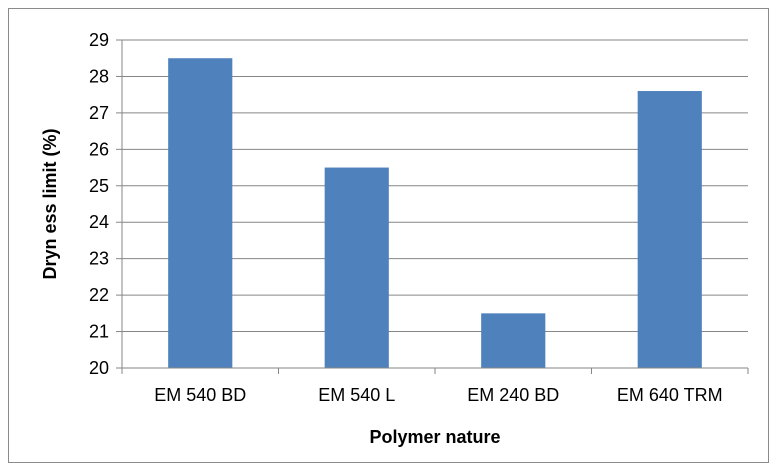 The image size is (779, 473). I want to click on y-axis-title: Dryn ess limit (%), so click(50, 203).